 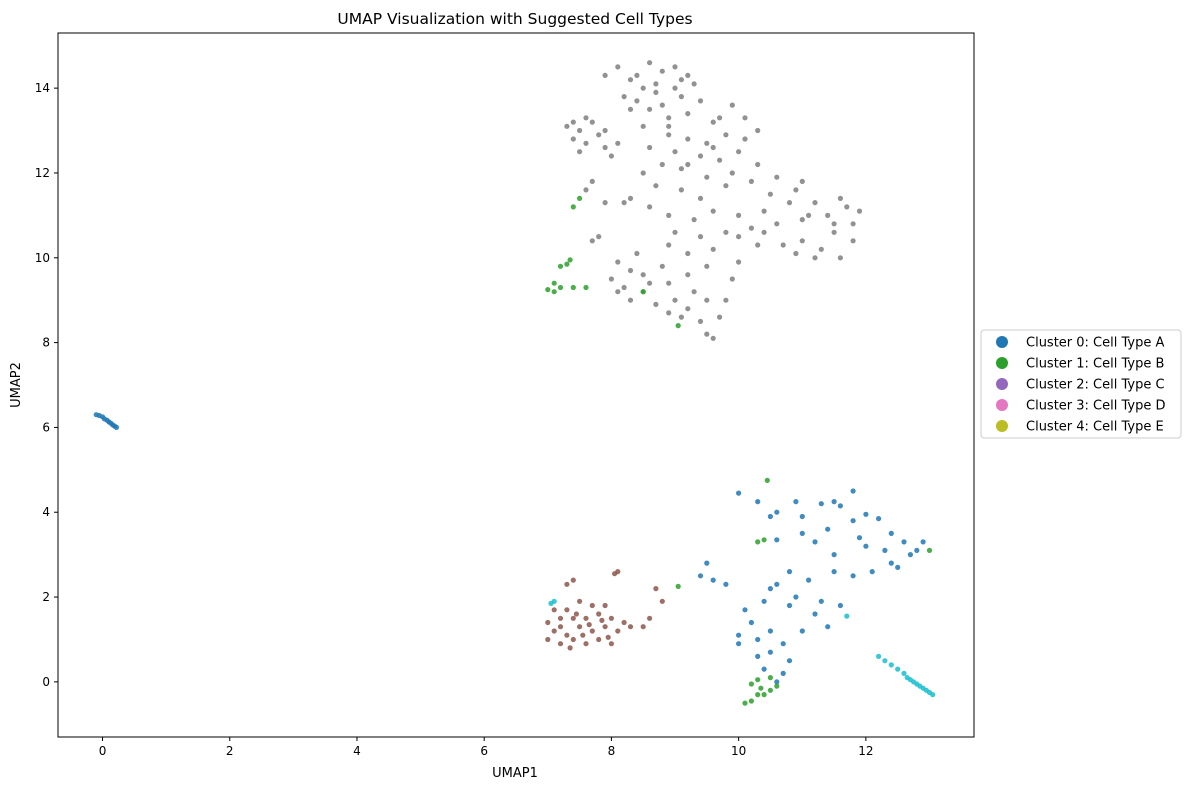 I want to click on y-tick-label: 10, so click(x=42, y=258).